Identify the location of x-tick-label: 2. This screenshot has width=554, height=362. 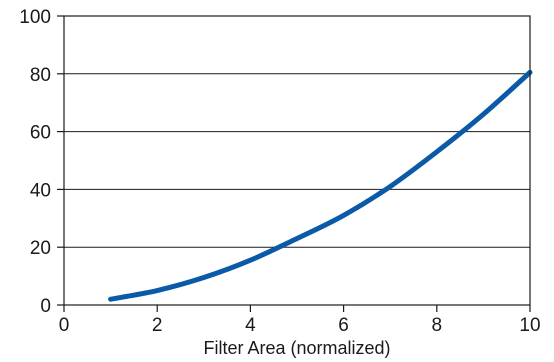
(157, 325).